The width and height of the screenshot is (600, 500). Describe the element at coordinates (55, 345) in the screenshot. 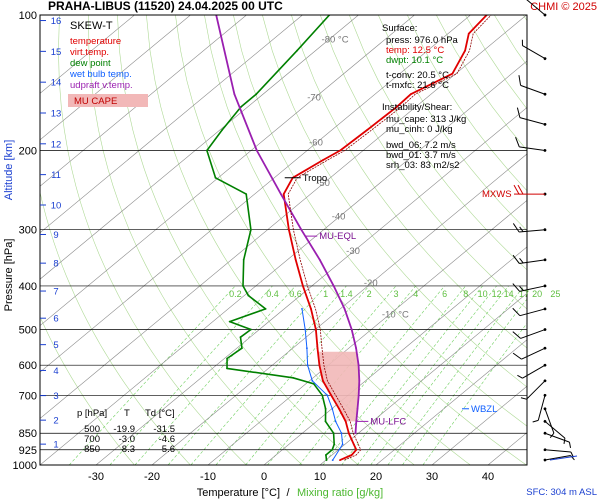

I see `altitude-tick-label: 5` at that location.